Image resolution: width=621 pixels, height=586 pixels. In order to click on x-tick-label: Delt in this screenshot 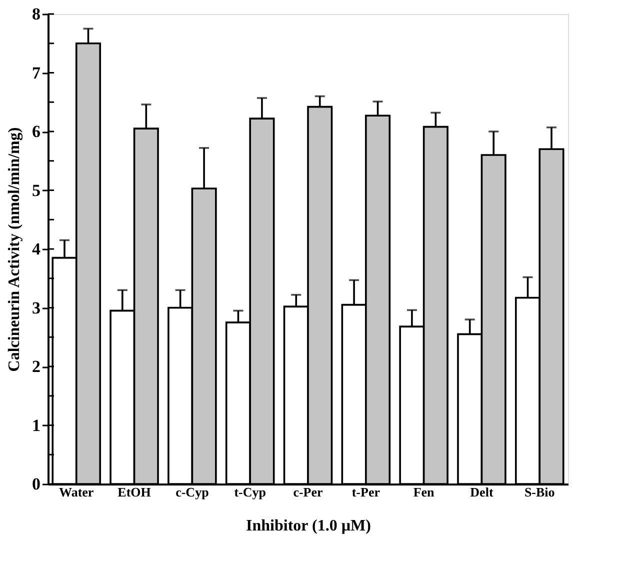, I will do `click(482, 492)`.